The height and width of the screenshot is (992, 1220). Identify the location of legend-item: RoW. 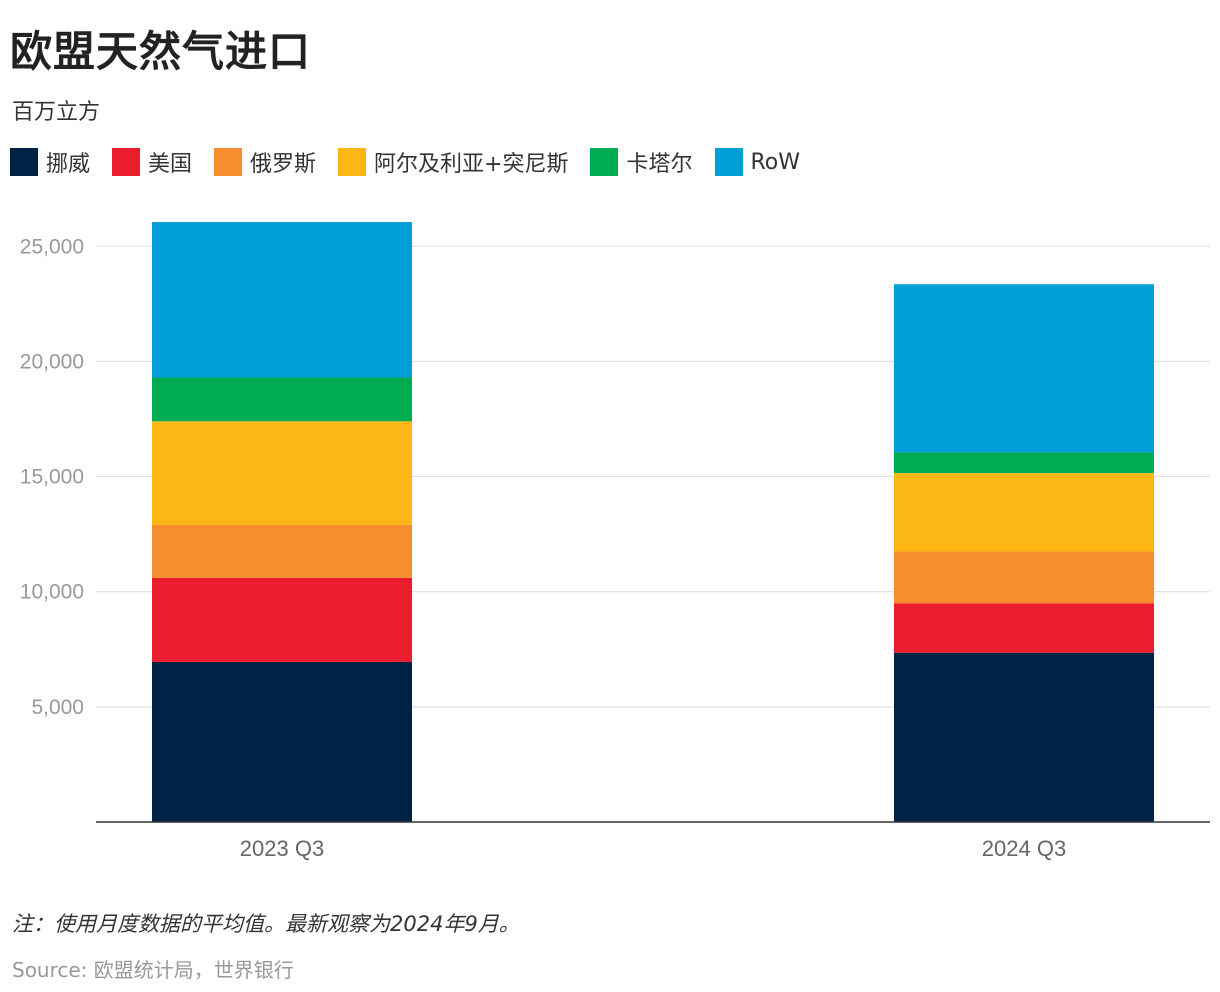
(757, 162).